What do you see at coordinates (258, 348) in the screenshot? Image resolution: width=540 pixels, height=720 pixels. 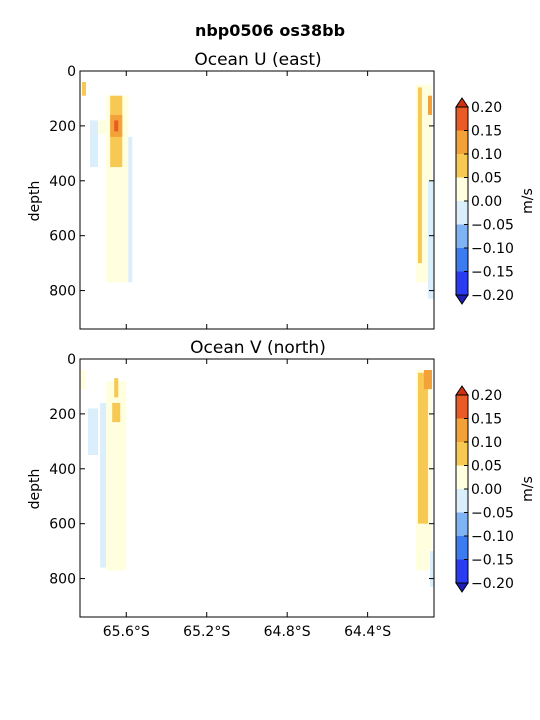 I see `chart-title: Ocean V (north)` at bounding box center [258, 348].